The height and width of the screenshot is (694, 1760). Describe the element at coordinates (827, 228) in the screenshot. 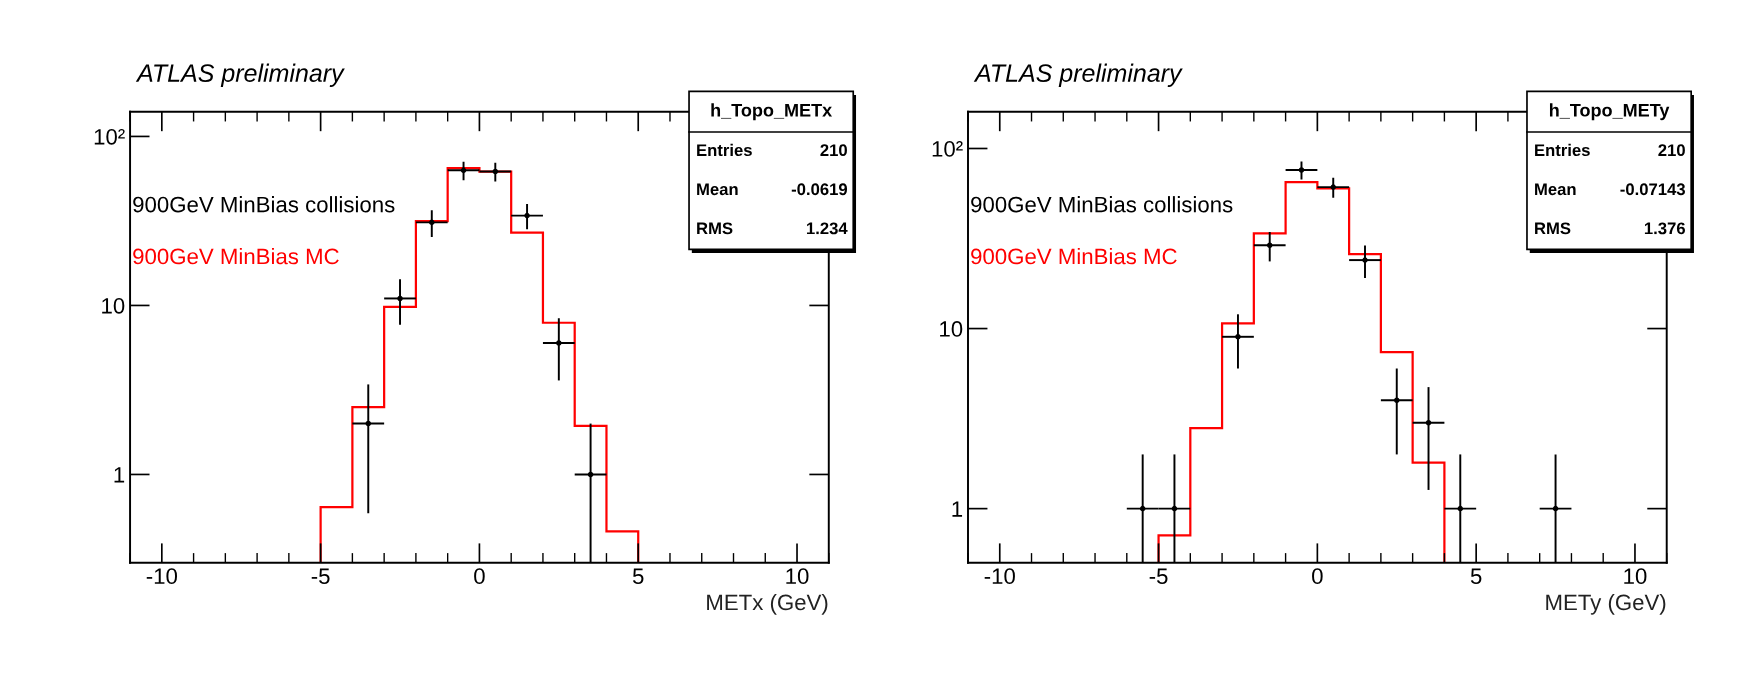

I see `annotation: 1.234` at that location.